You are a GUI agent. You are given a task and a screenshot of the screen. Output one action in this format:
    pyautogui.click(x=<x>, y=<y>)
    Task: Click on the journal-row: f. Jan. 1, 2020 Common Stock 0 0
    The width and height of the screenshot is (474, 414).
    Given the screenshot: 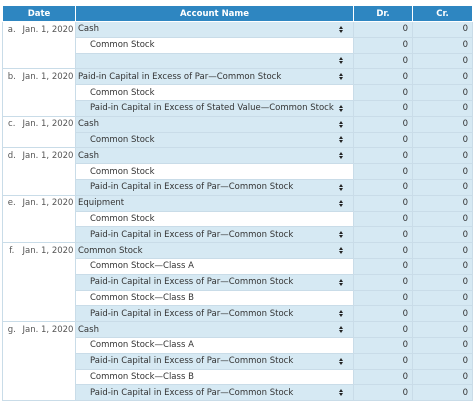 What is the action you would take?
    pyautogui.click(x=237, y=250)
    